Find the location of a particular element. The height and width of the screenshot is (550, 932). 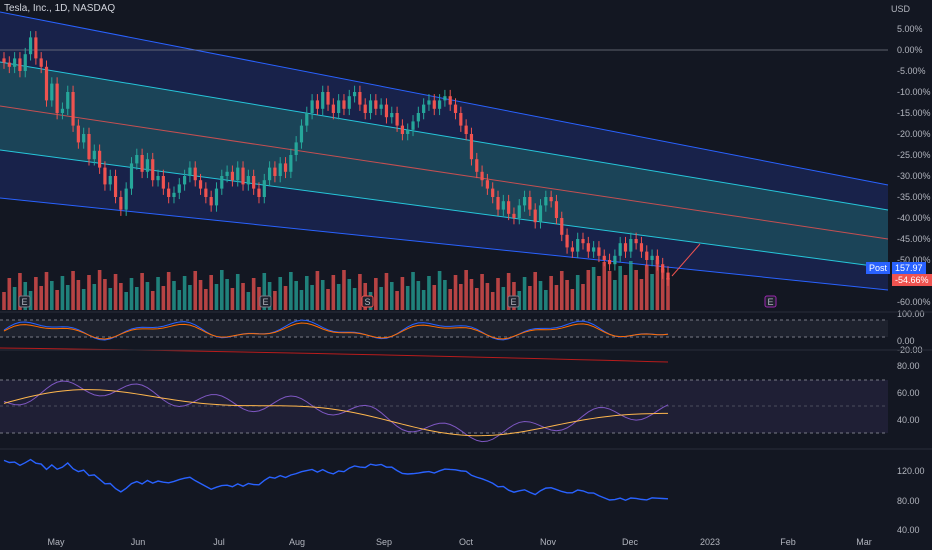

x-axis-label: Jul is located at coordinates (219, 542).